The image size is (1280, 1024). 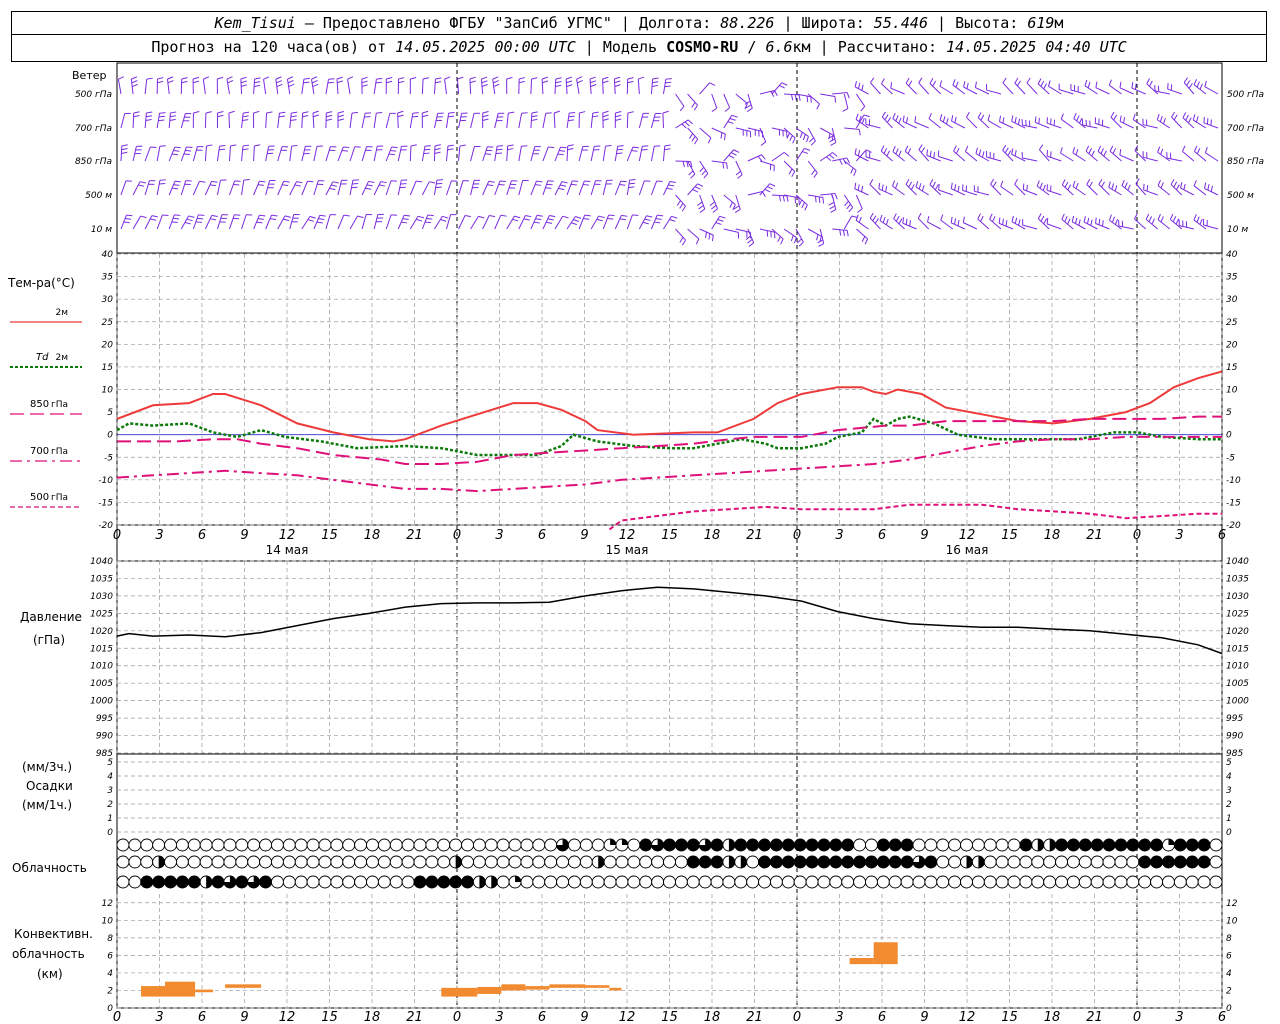 I want to click on cloud-quarter, so click(x=624, y=842).